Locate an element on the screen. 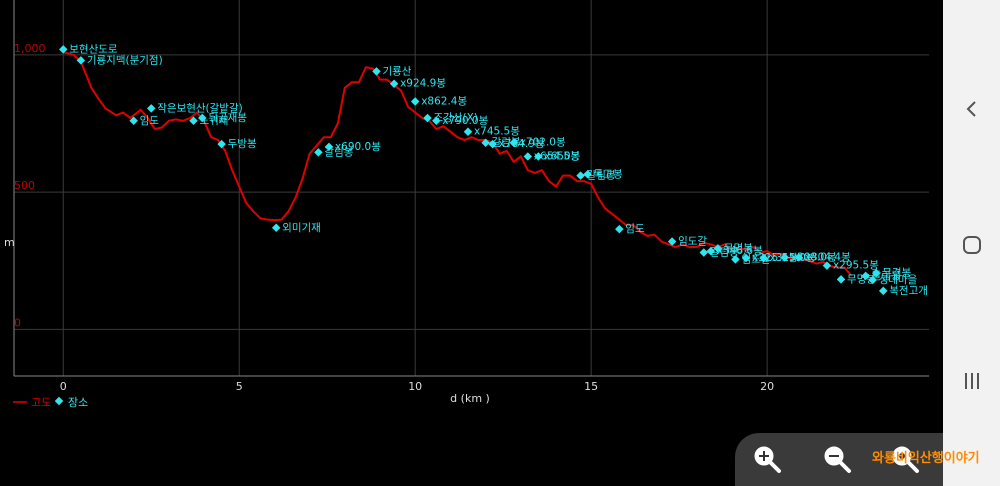 The width and height of the screenshot is (1000, 486). back-icon is located at coordinates (971, 109).